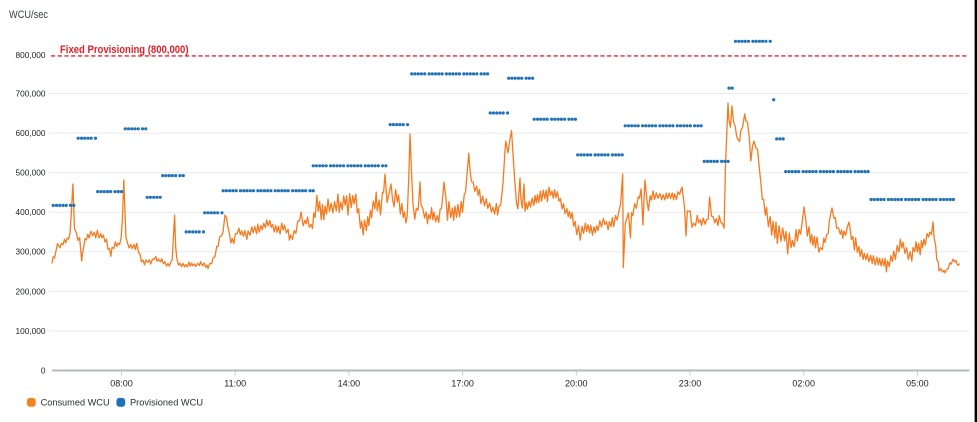 This screenshot has width=977, height=422. I want to click on svg-text: 23:00, so click(690, 384).